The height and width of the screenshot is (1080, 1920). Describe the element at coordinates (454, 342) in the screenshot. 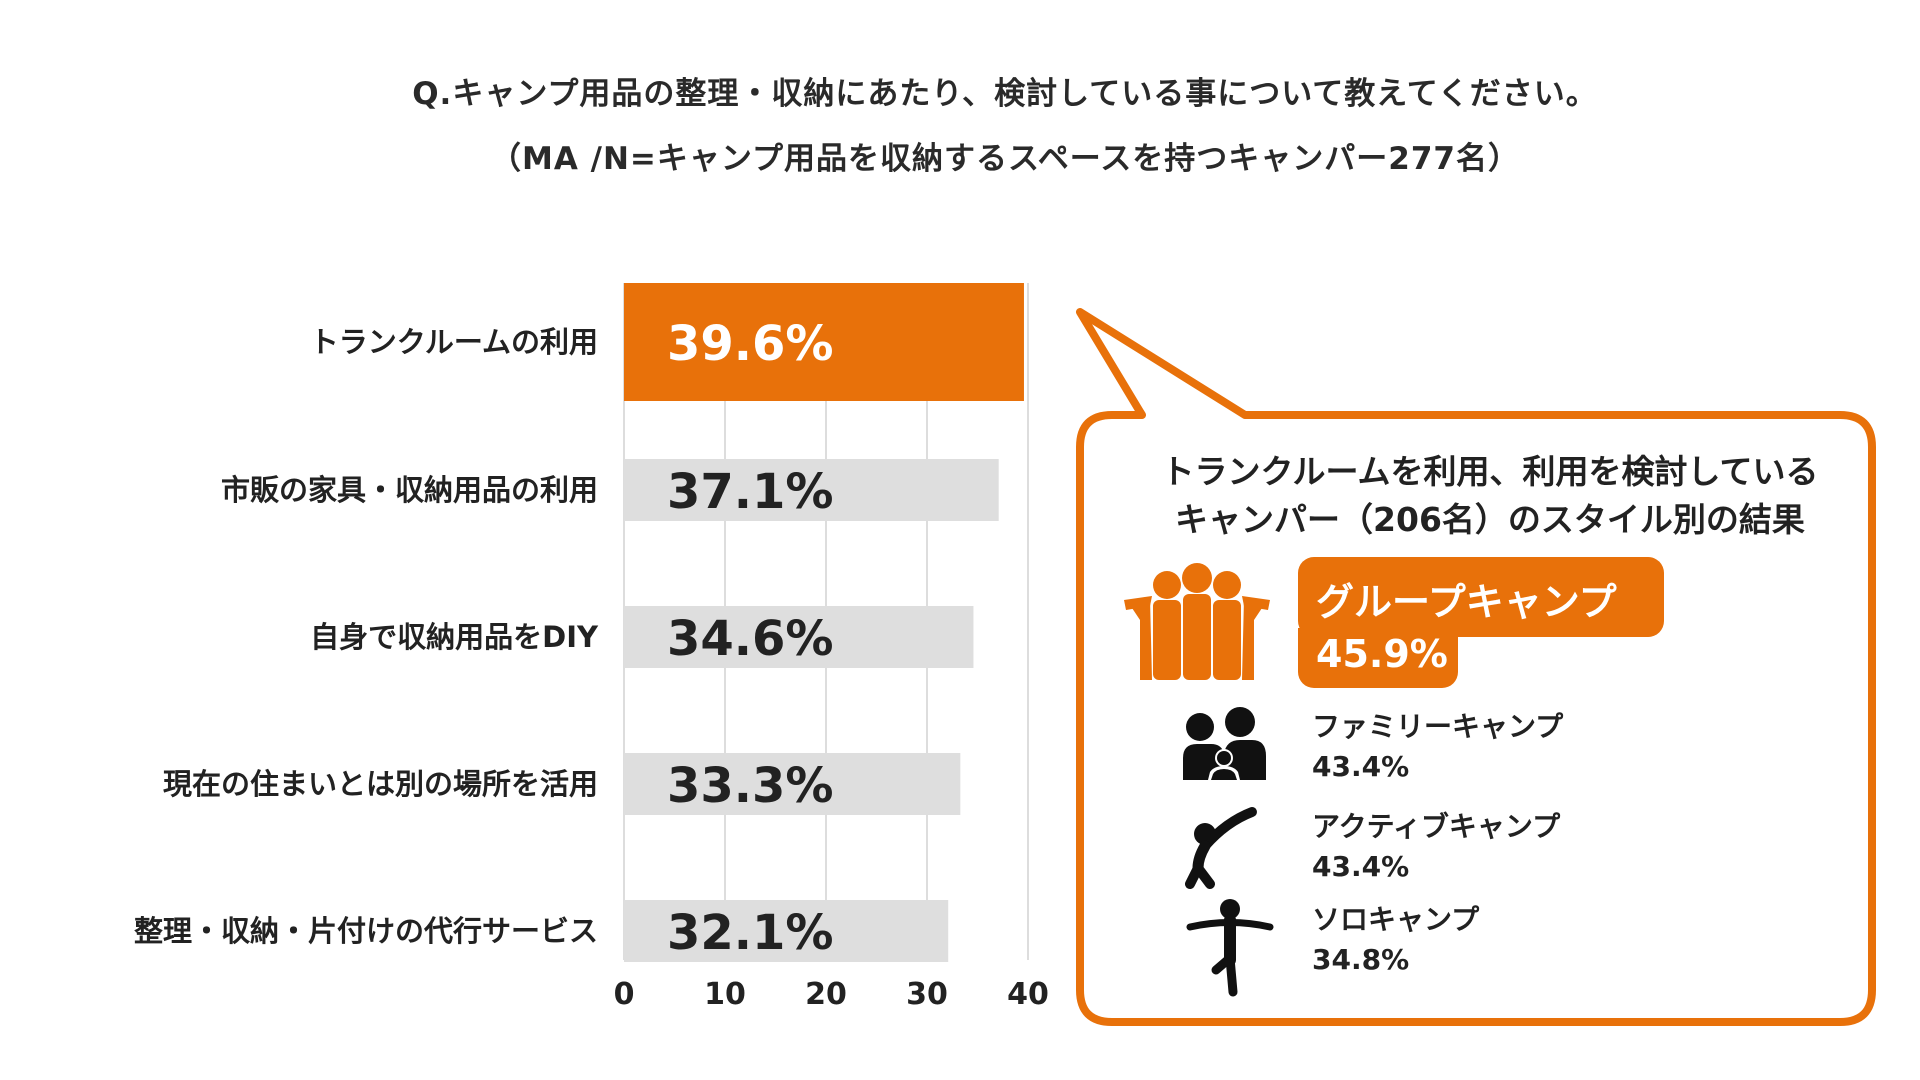

I see `category-label: トランクルームの利用` at that location.